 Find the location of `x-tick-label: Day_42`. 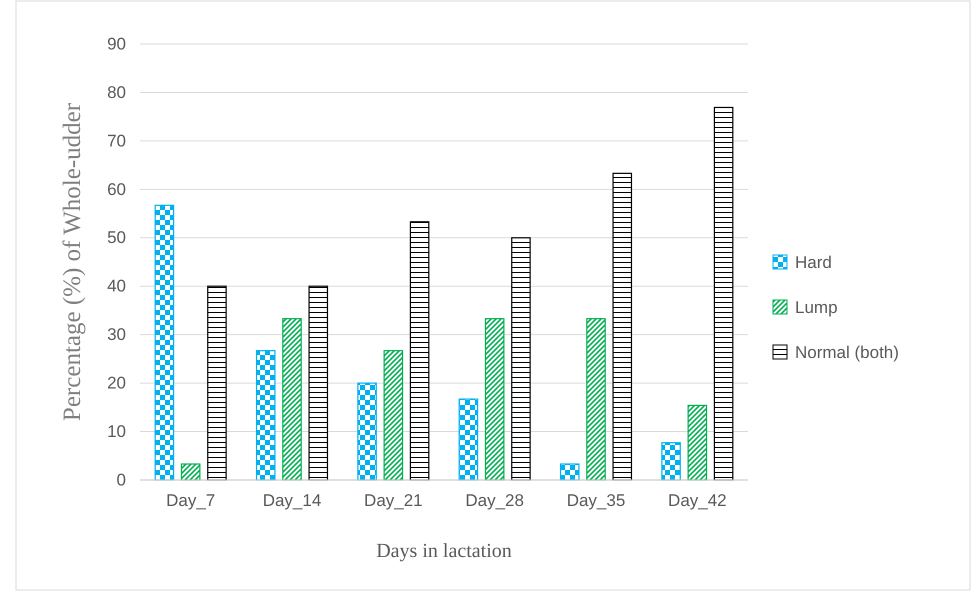

x-tick-label: Day_42 is located at coordinates (697, 500).